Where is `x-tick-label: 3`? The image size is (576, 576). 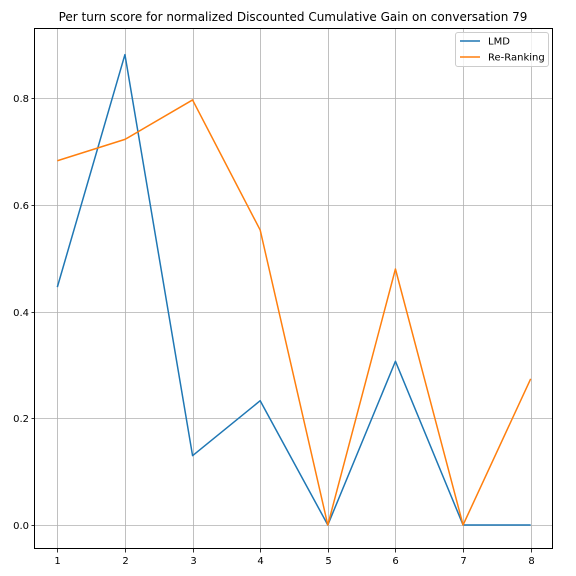 x-tick-label: 3 is located at coordinates (193, 561).